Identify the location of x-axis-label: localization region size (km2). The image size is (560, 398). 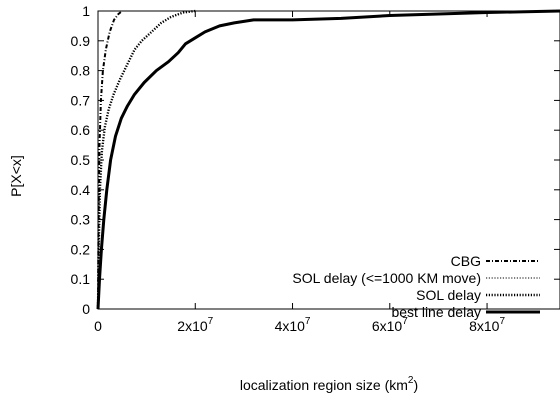
(329, 384).